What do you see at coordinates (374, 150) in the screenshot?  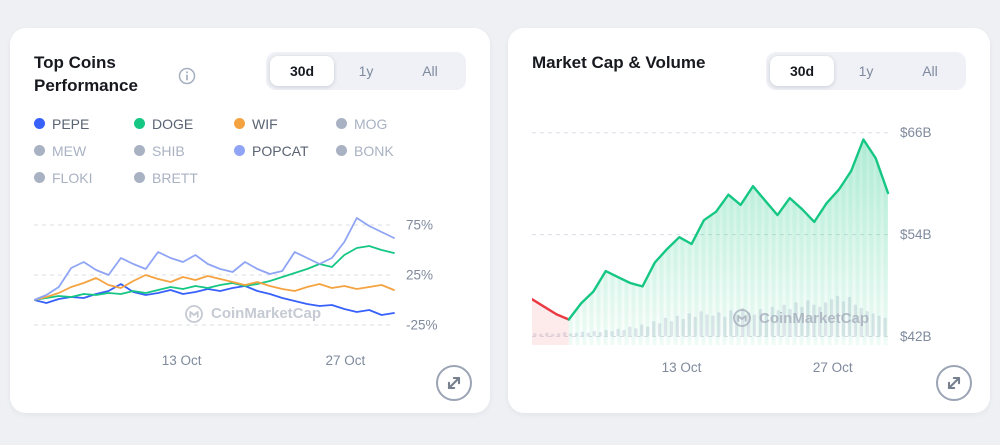 I see `legend-label: BONK` at bounding box center [374, 150].